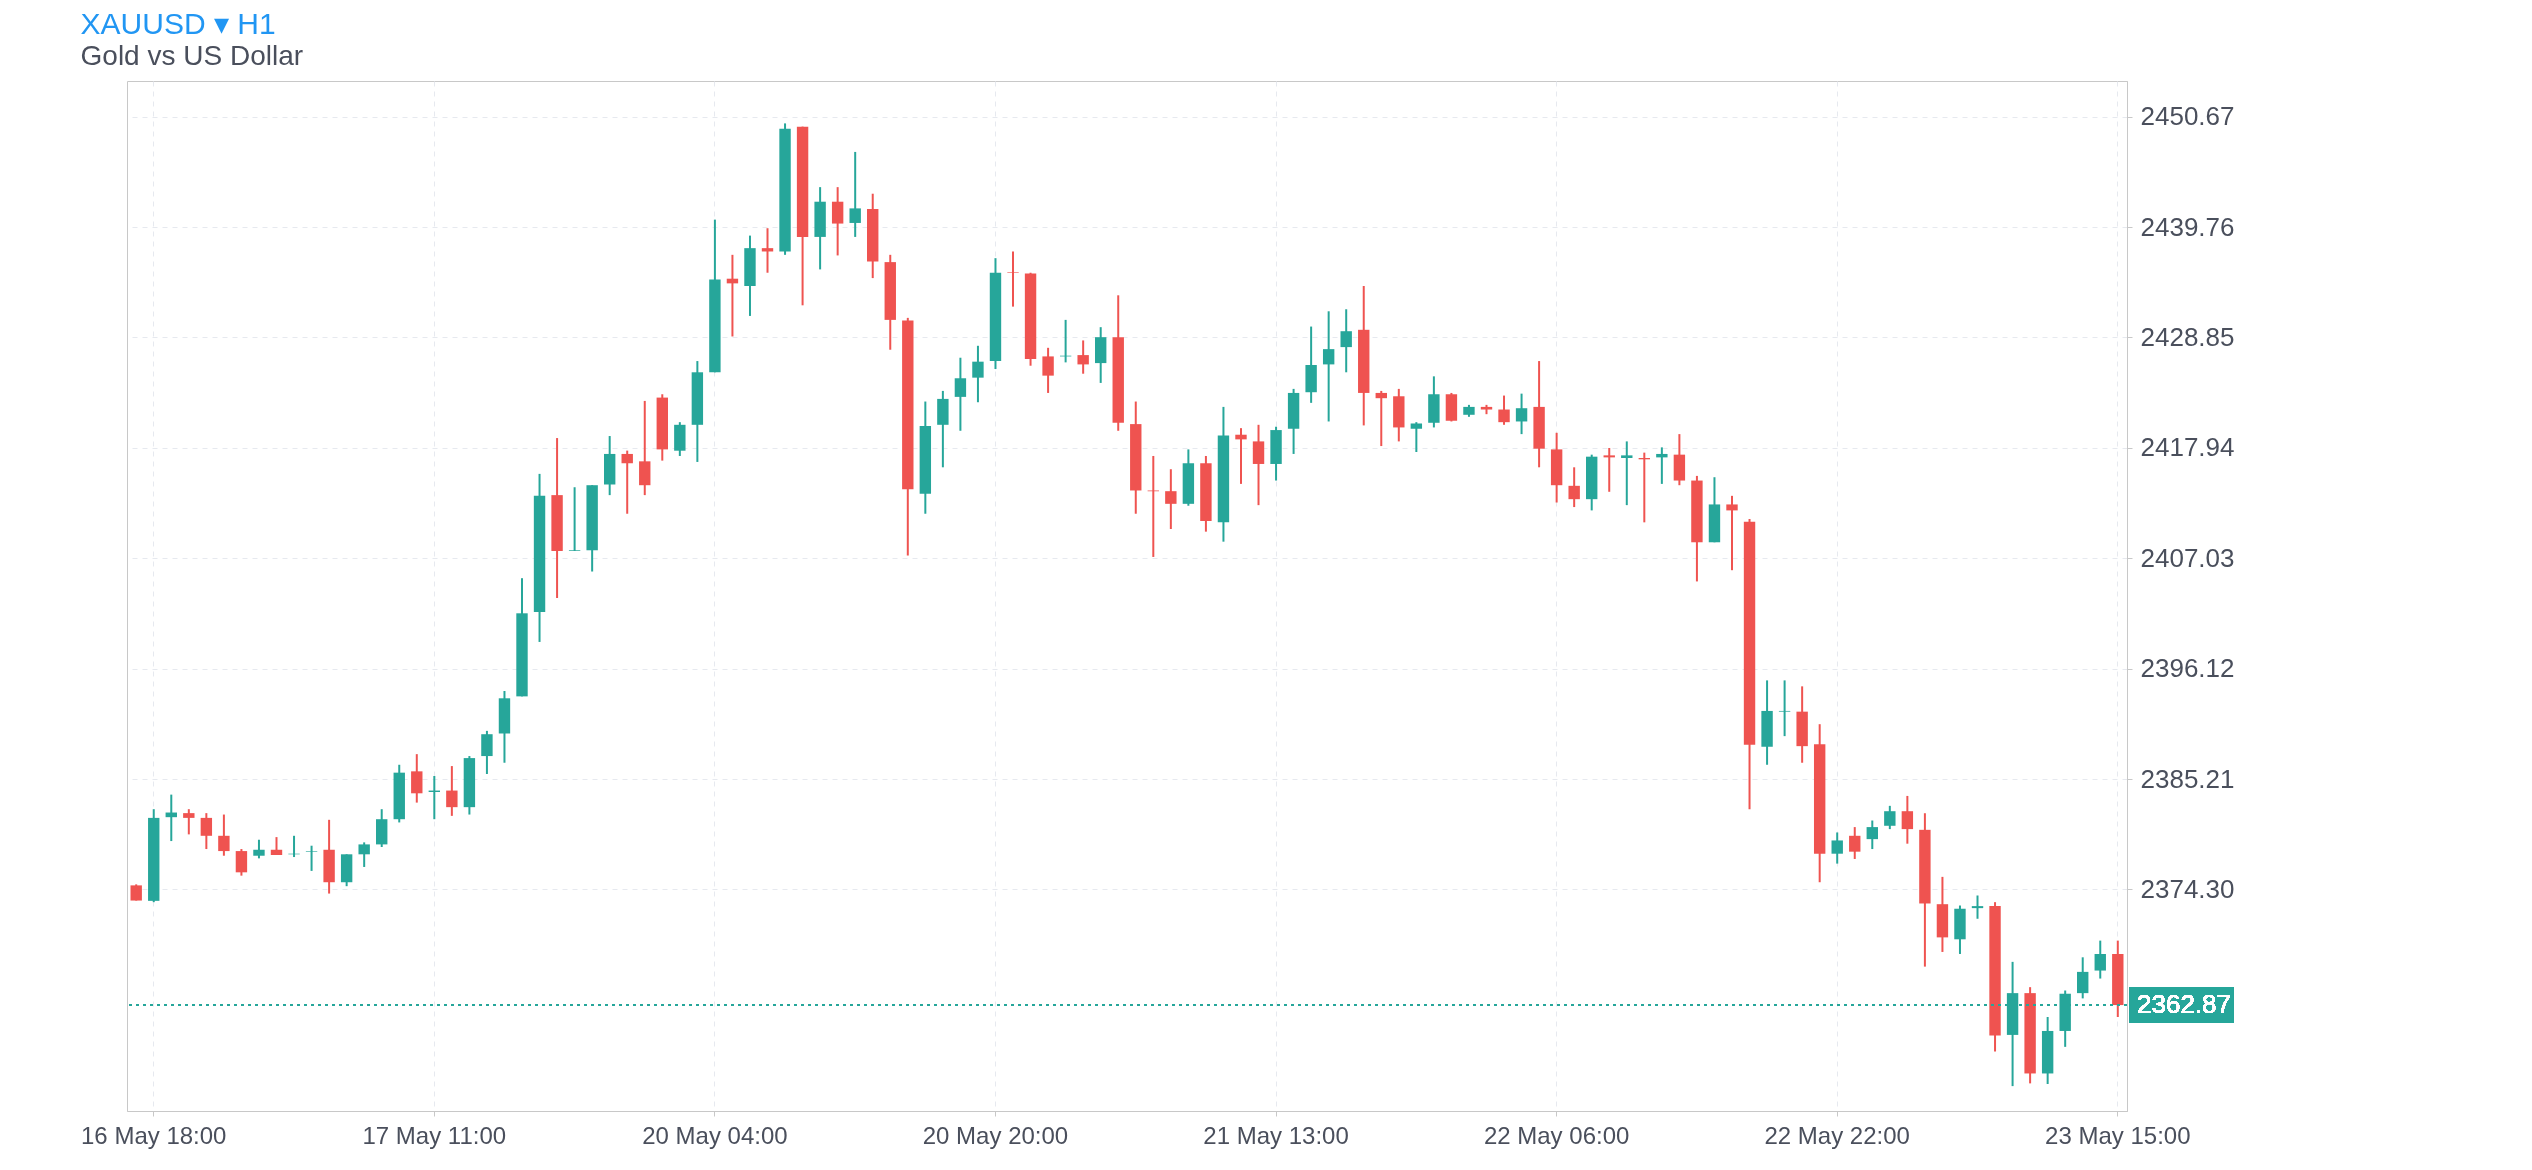 The width and height of the screenshot is (2532, 1170). Describe the element at coordinates (2187, 116) in the screenshot. I see `y-tick-label: 2450.67` at that location.